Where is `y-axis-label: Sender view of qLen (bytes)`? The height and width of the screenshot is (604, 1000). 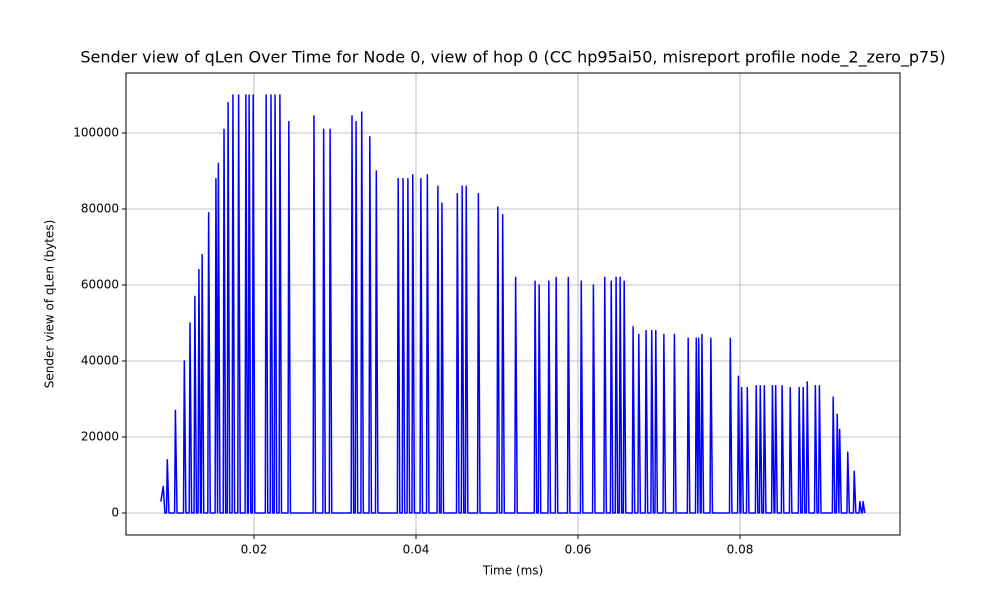
y-axis-label: Sender view of qLen (bytes) is located at coordinates (50, 304).